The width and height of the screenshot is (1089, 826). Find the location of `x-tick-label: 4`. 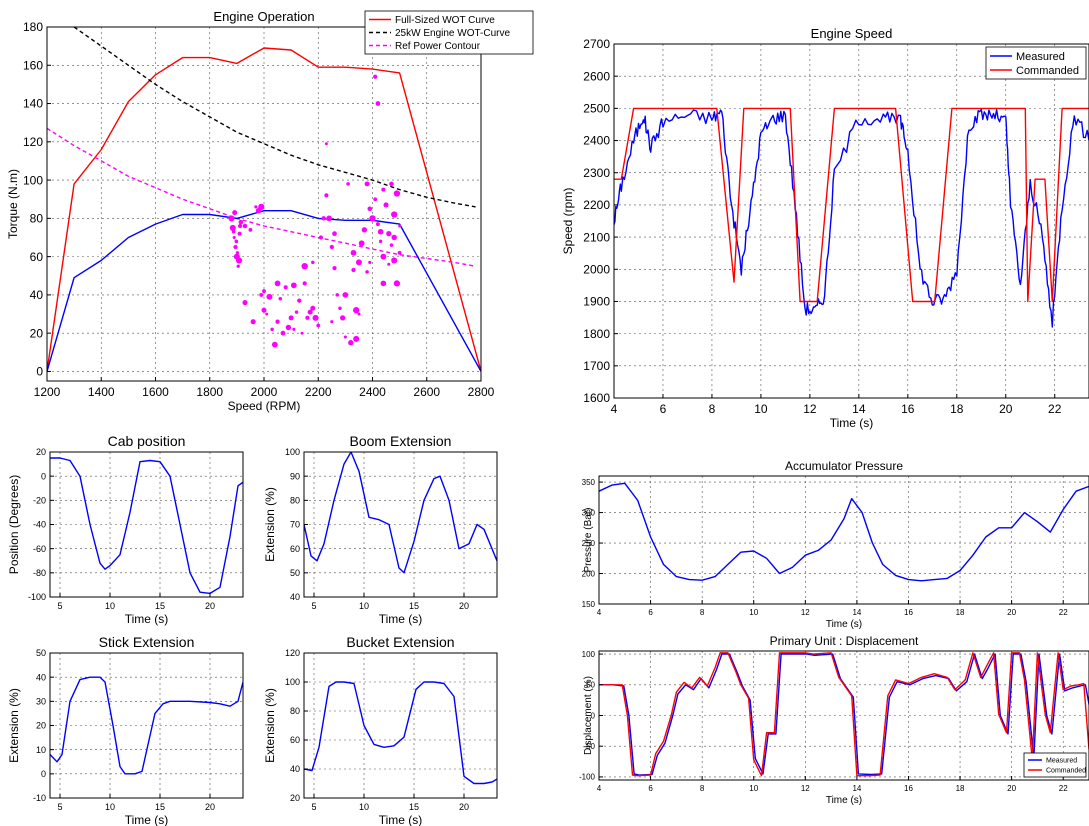

x-tick-label: 4 is located at coordinates (599, 788).